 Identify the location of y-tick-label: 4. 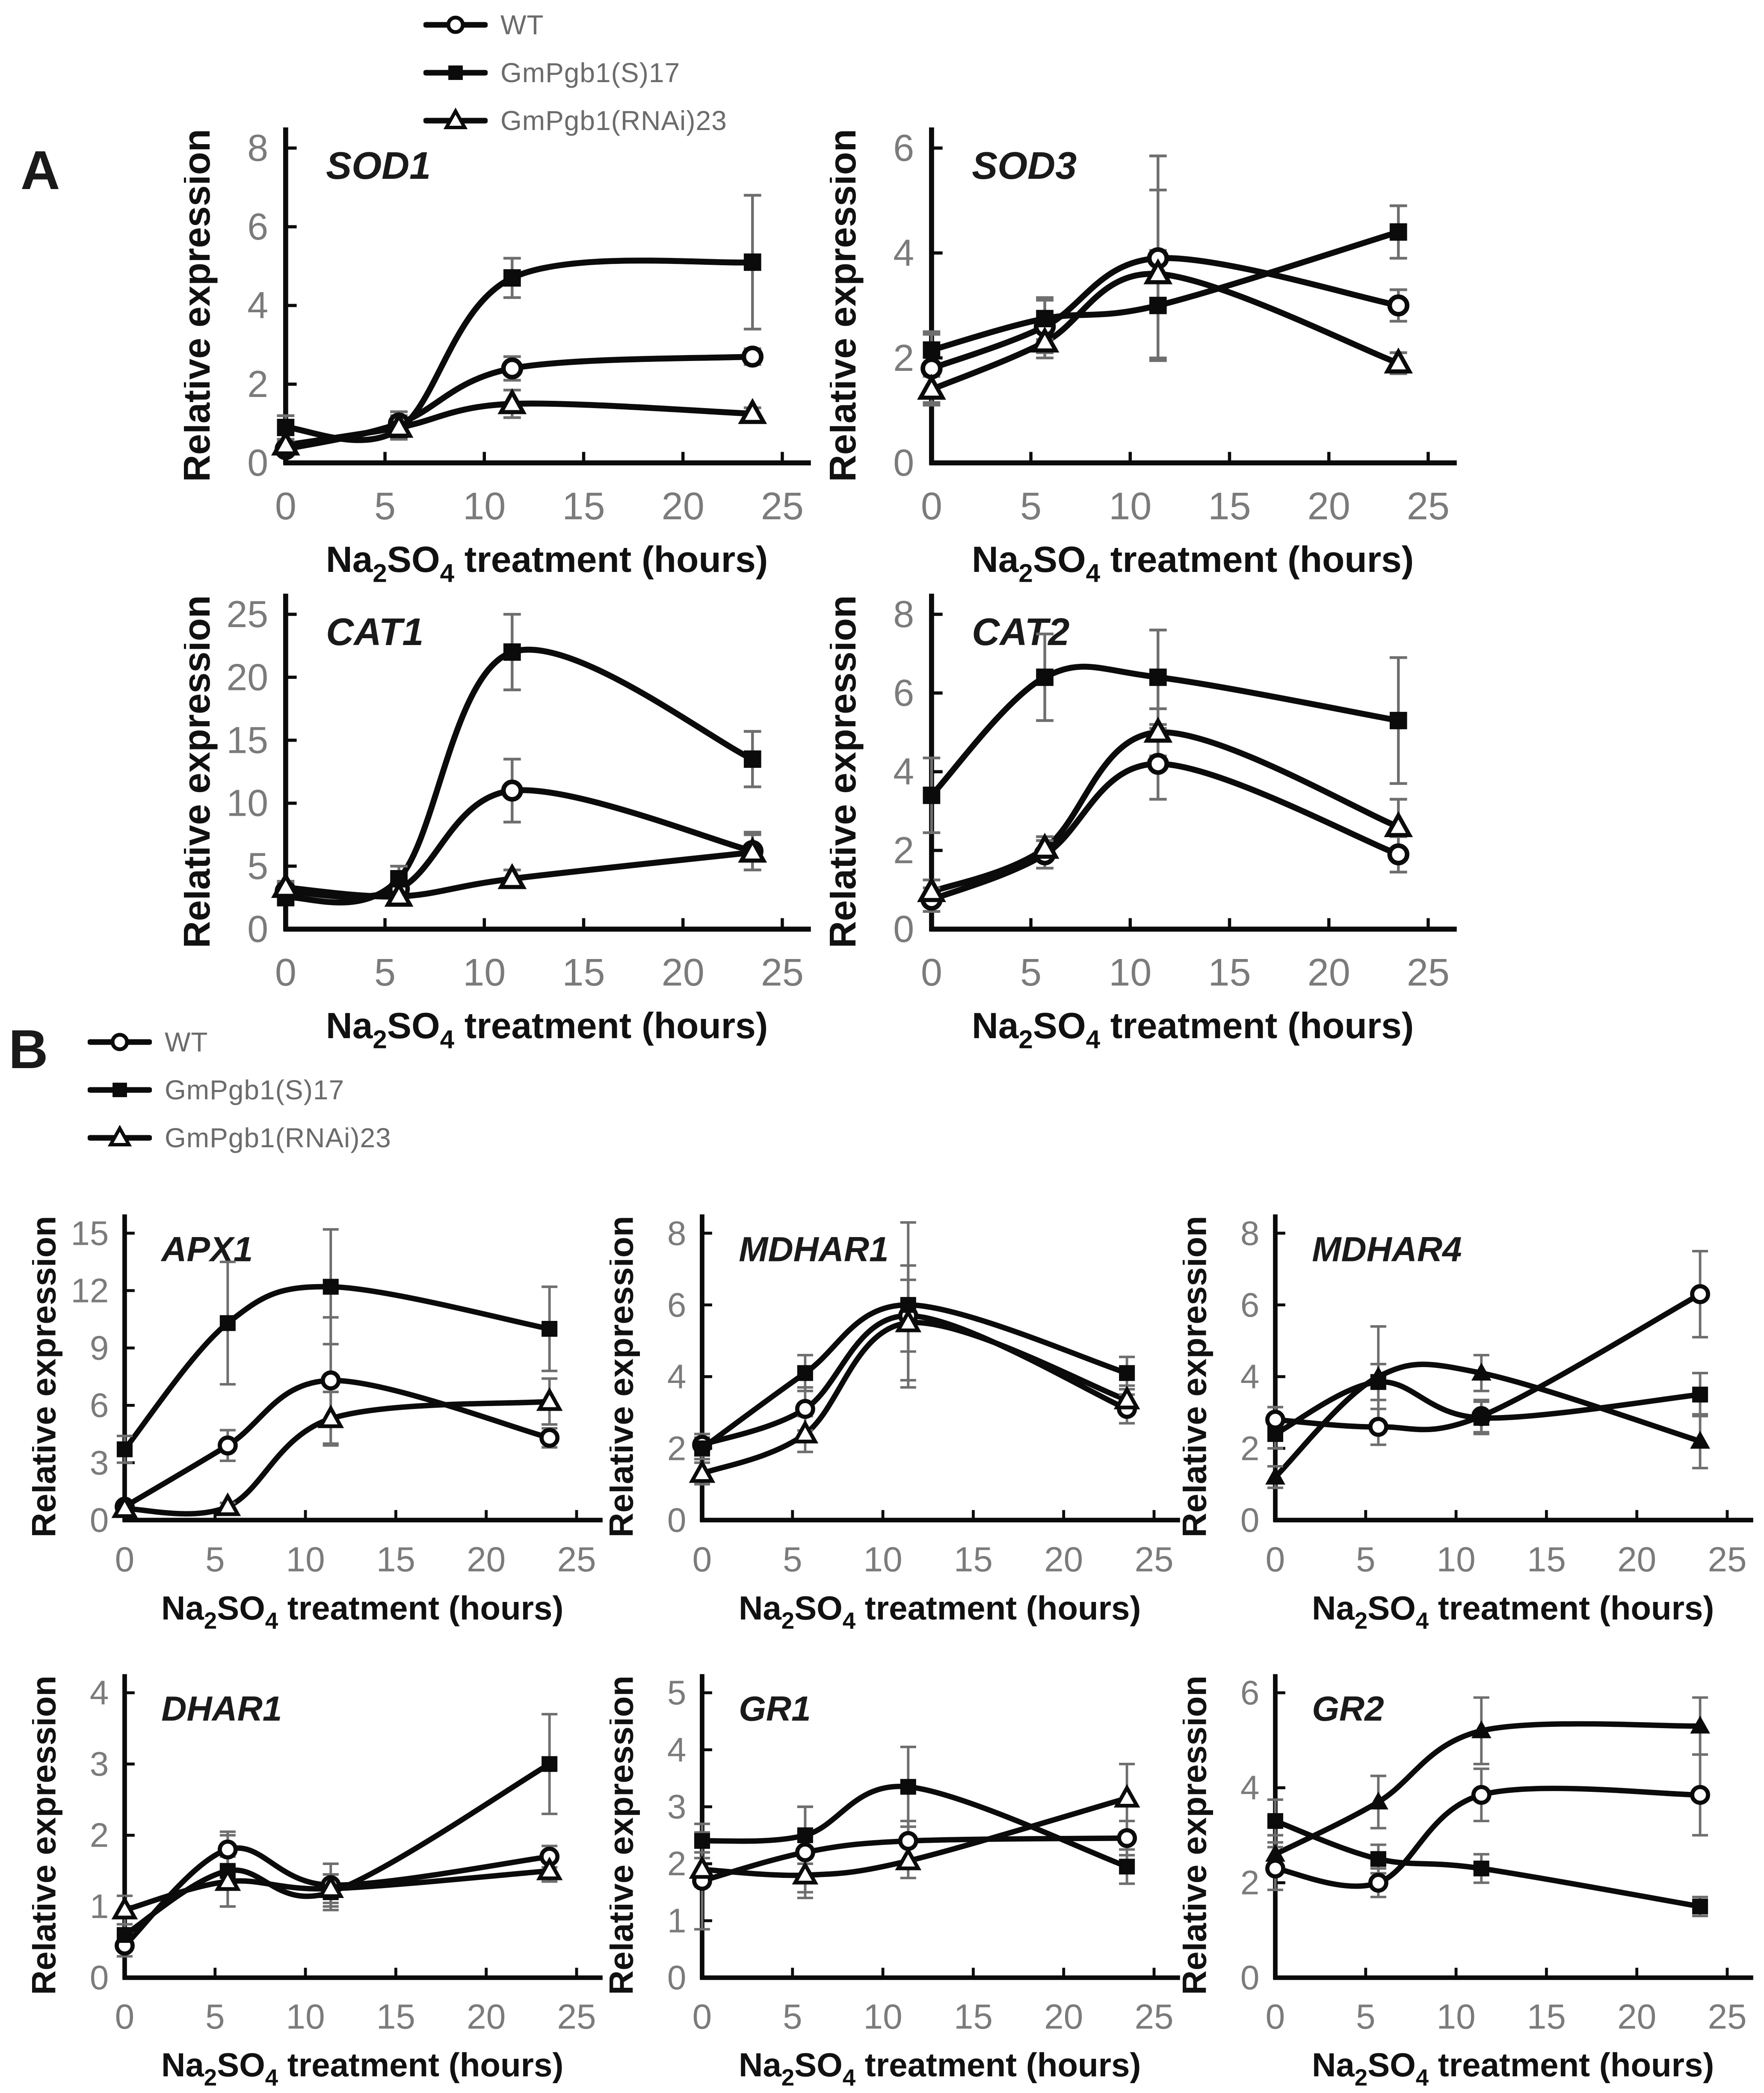
(904, 771).